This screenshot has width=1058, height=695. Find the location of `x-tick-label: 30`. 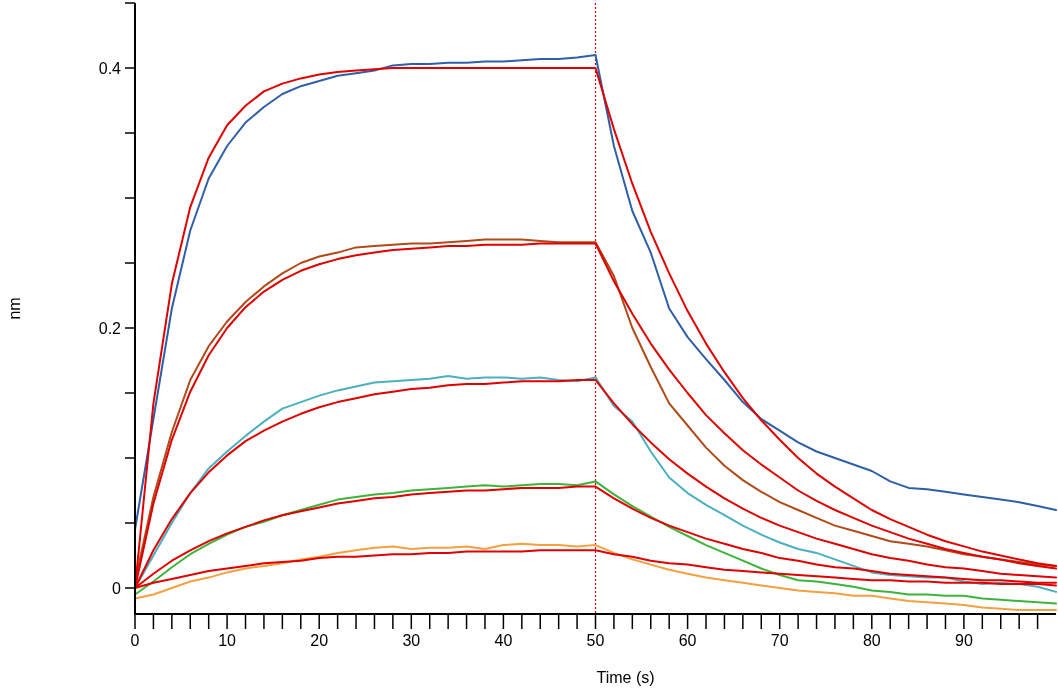

x-tick-label: 30 is located at coordinates (411, 640).